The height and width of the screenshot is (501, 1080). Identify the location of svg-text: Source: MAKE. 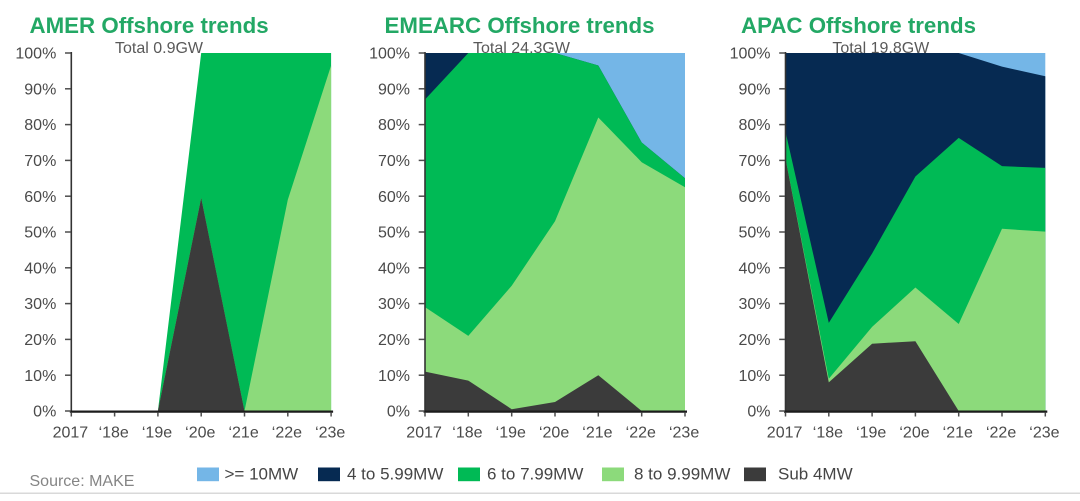
(82, 481).